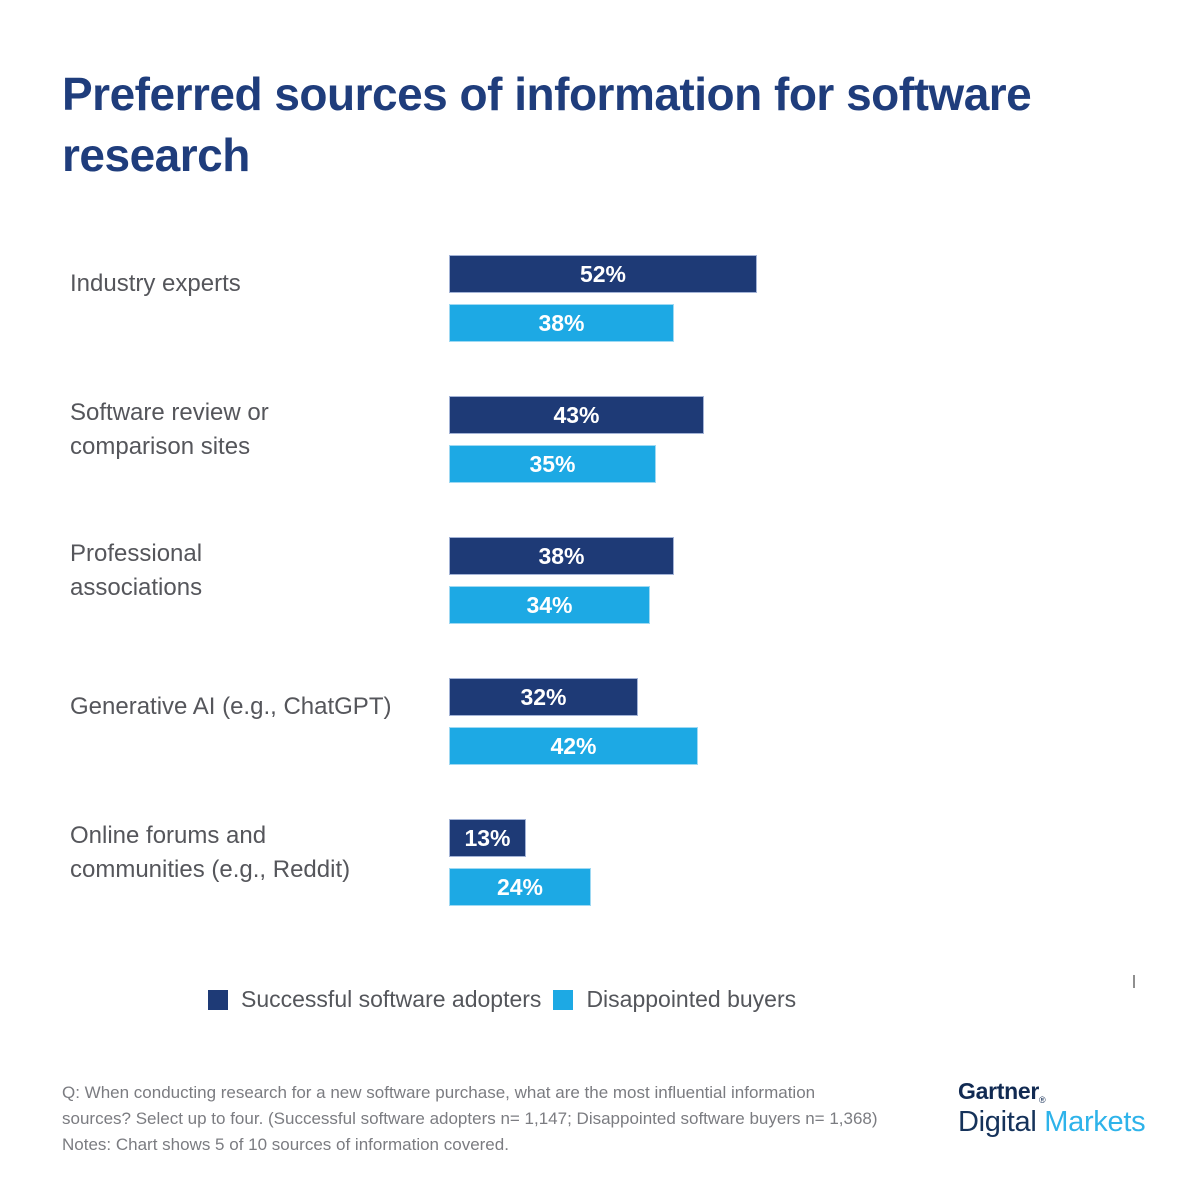  What do you see at coordinates (413, 439) in the screenshot?
I see `chart-row: Software review or comparison sites 43% 35%` at bounding box center [413, 439].